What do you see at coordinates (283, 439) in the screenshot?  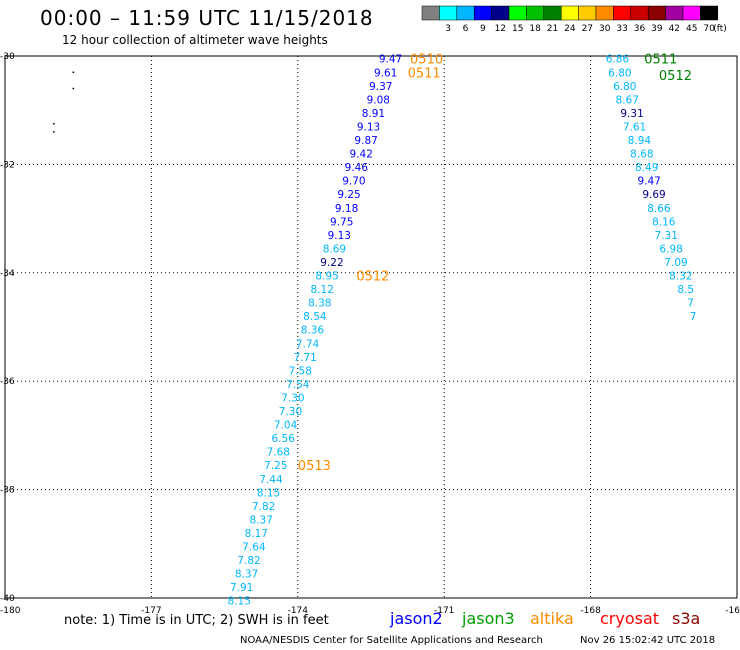 I see `wave-height-label: 6.56` at bounding box center [283, 439].